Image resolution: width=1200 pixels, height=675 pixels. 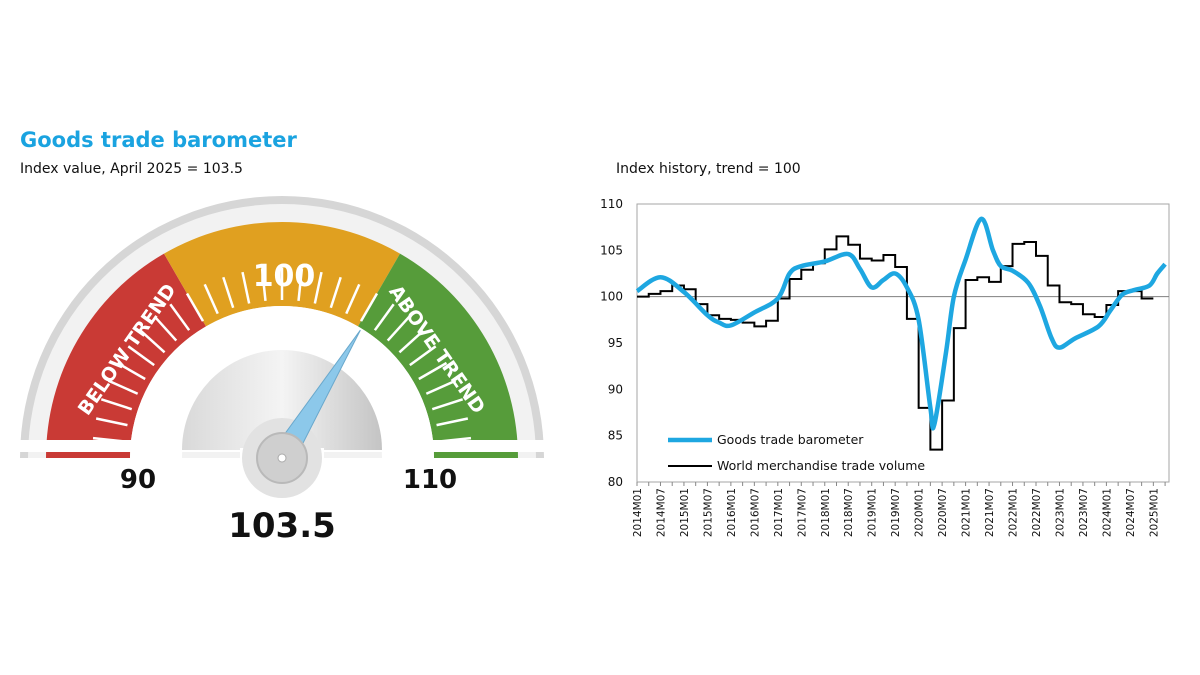 I want to click on series-barometer-line, so click(x=901, y=323).